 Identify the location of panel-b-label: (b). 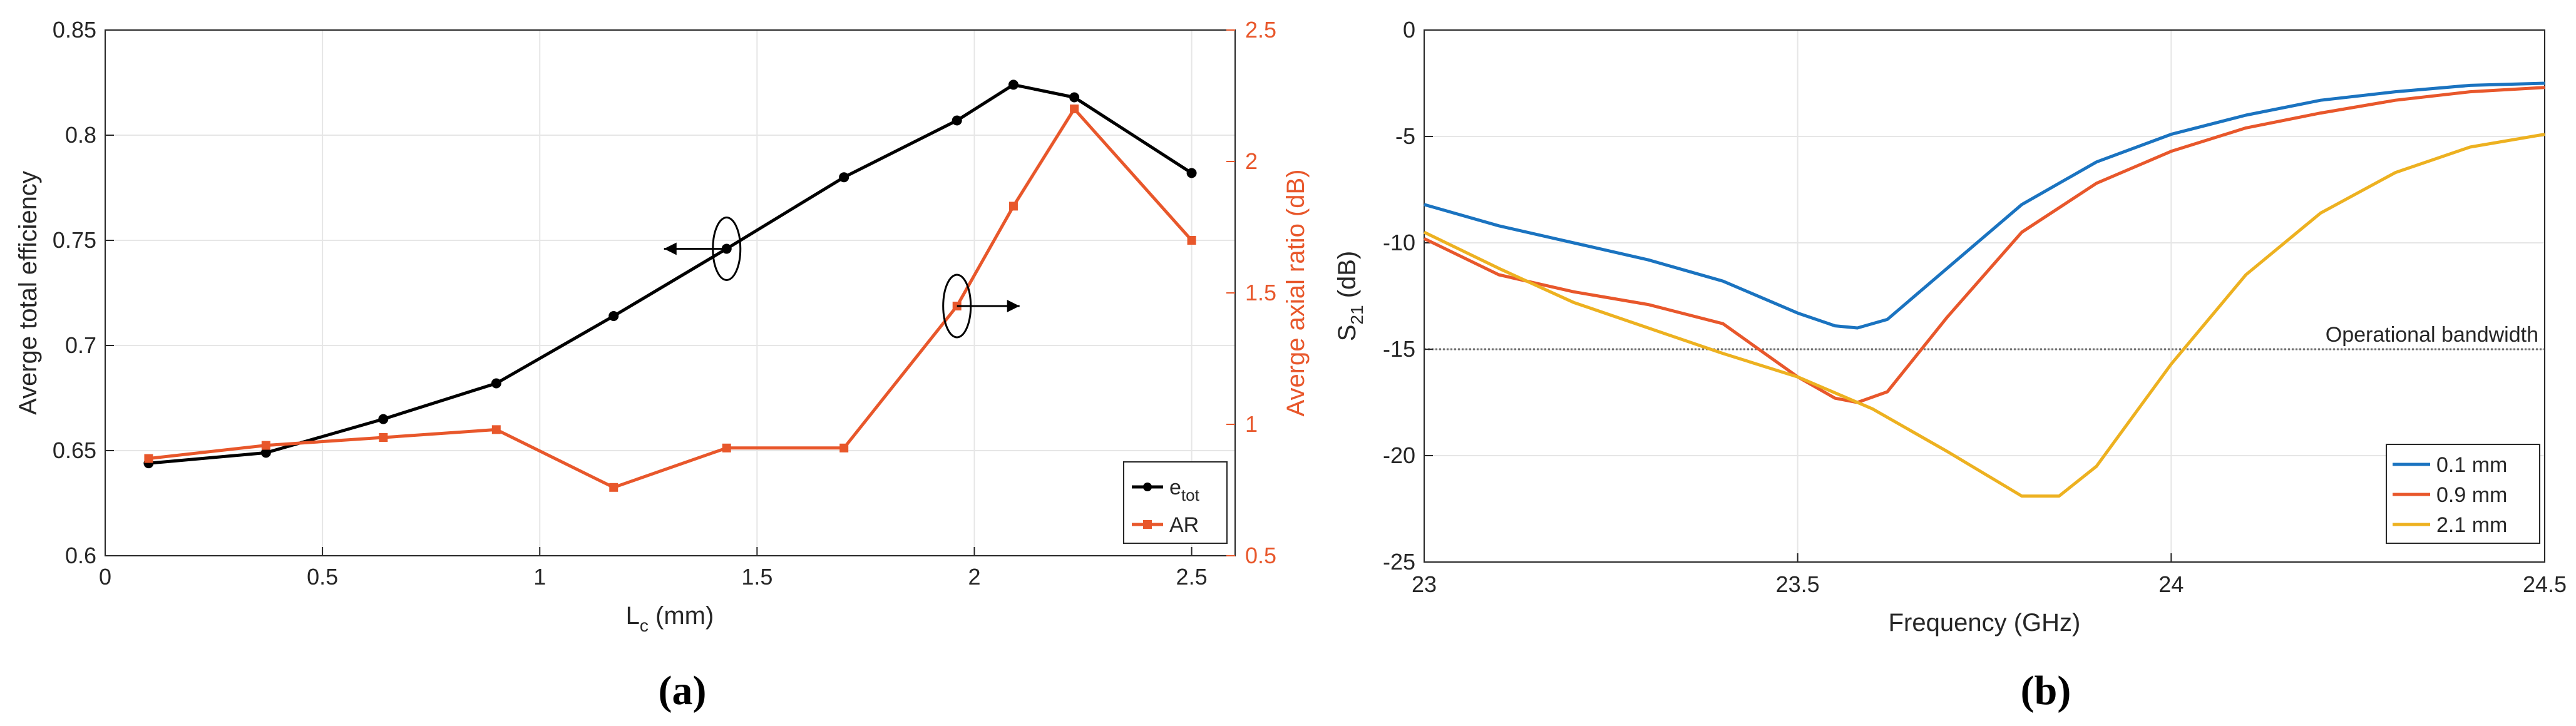
(2046, 690).